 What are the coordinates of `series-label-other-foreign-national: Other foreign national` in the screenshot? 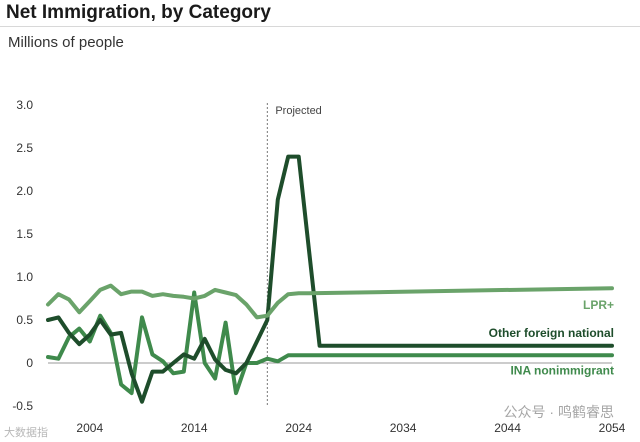 It's located at (551, 333).